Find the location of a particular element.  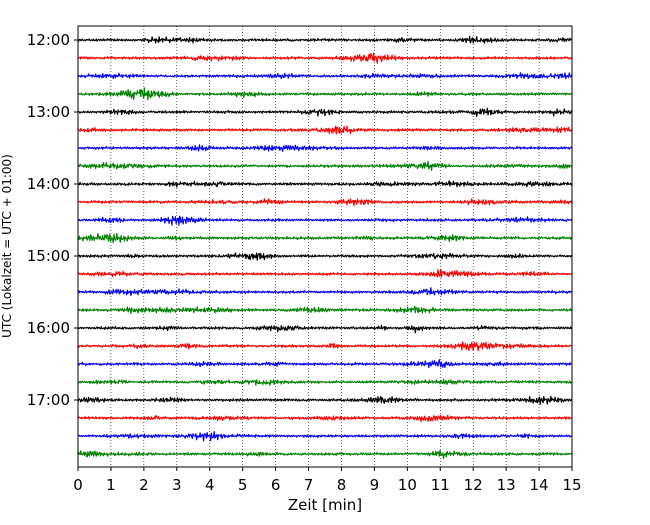

y-tick-label: 13:00 is located at coordinates (48, 112).